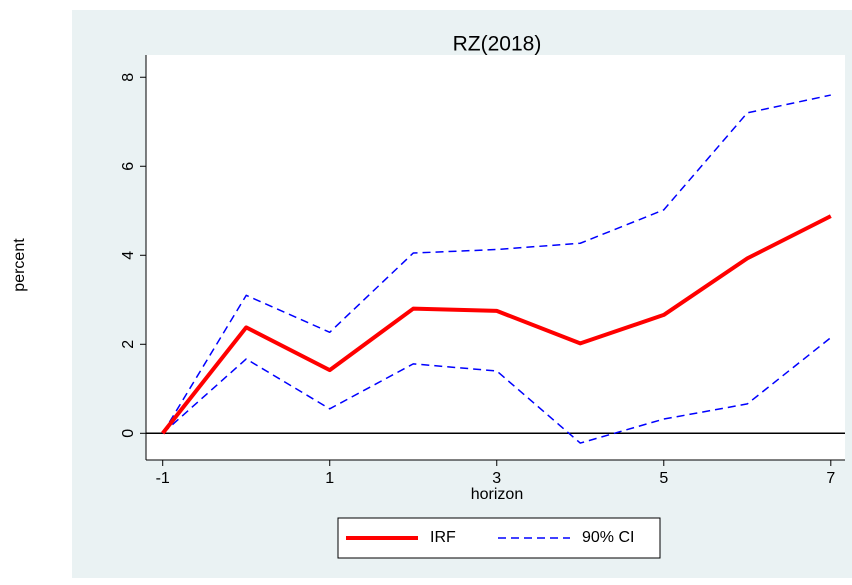 The height and width of the screenshot is (585, 852). I want to click on y-axis-label: percent, so click(19, 265).